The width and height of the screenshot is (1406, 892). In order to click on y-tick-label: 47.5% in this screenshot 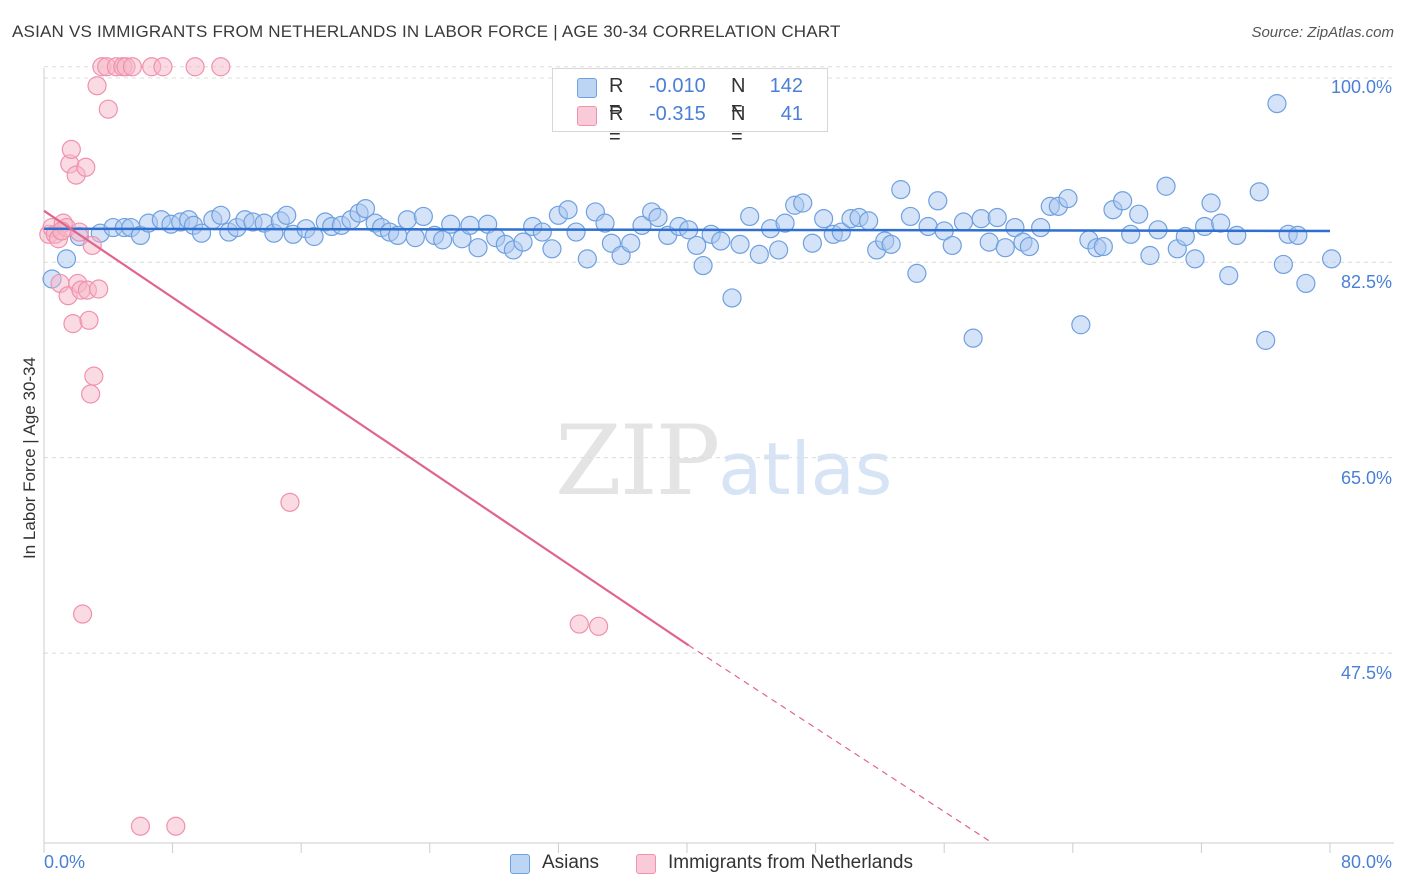, I will do `click(1366, 673)`.